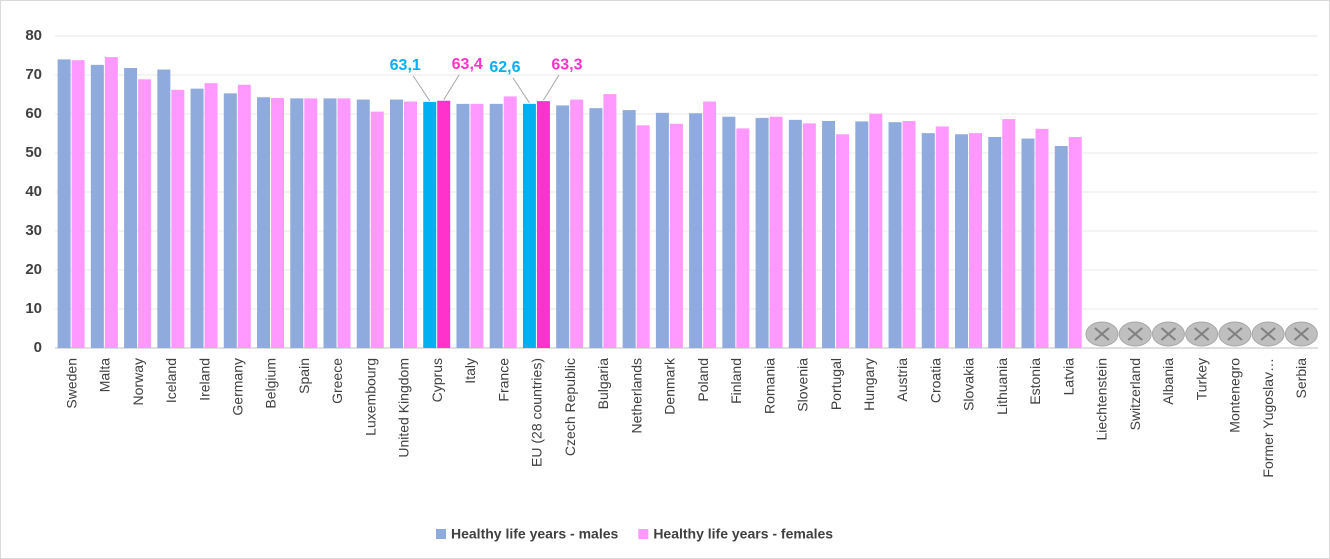 The height and width of the screenshot is (559, 1330). What do you see at coordinates (1201, 379) in the screenshot?
I see `x-tick-label: Turkey` at bounding box center [1201, 379].